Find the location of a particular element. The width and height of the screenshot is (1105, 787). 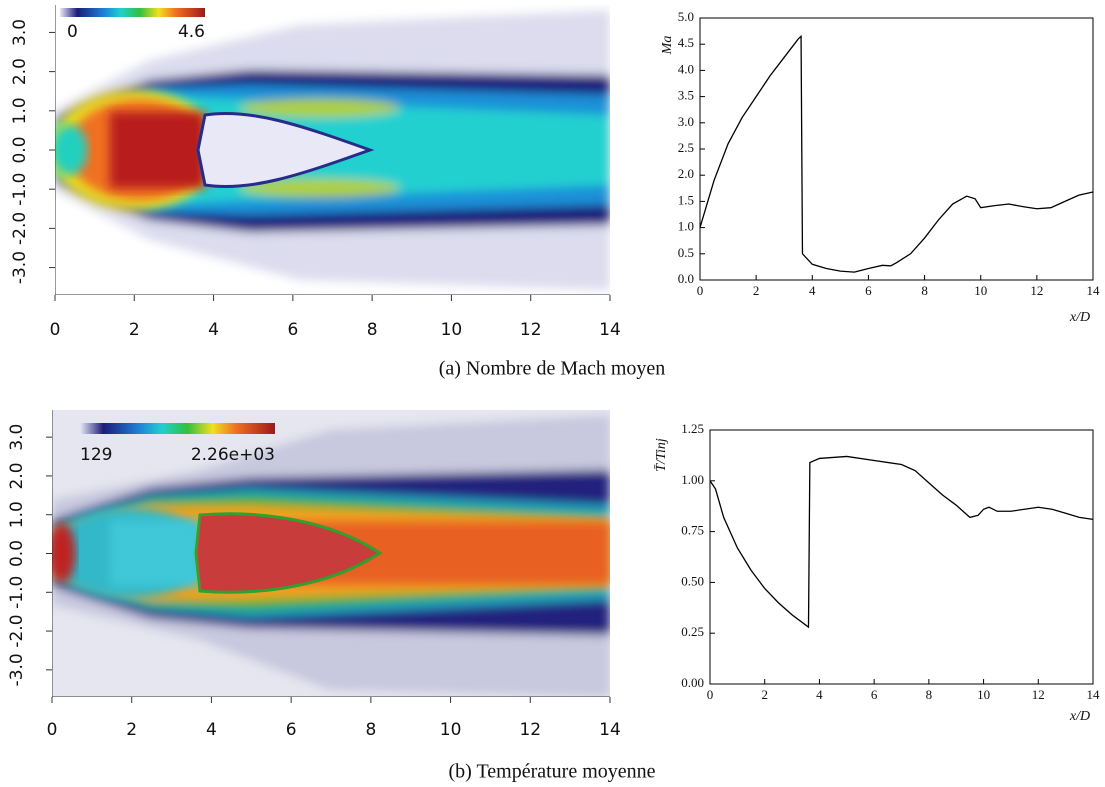

y-tick-label: 0.5 is located at coordinates (686, 252).